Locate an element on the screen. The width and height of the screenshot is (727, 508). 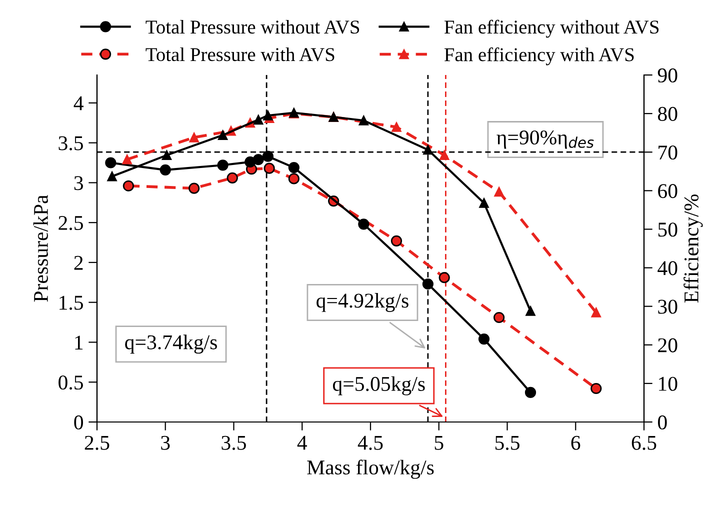
x-tick-label: 5.5 is located at coordinates (507, 443).